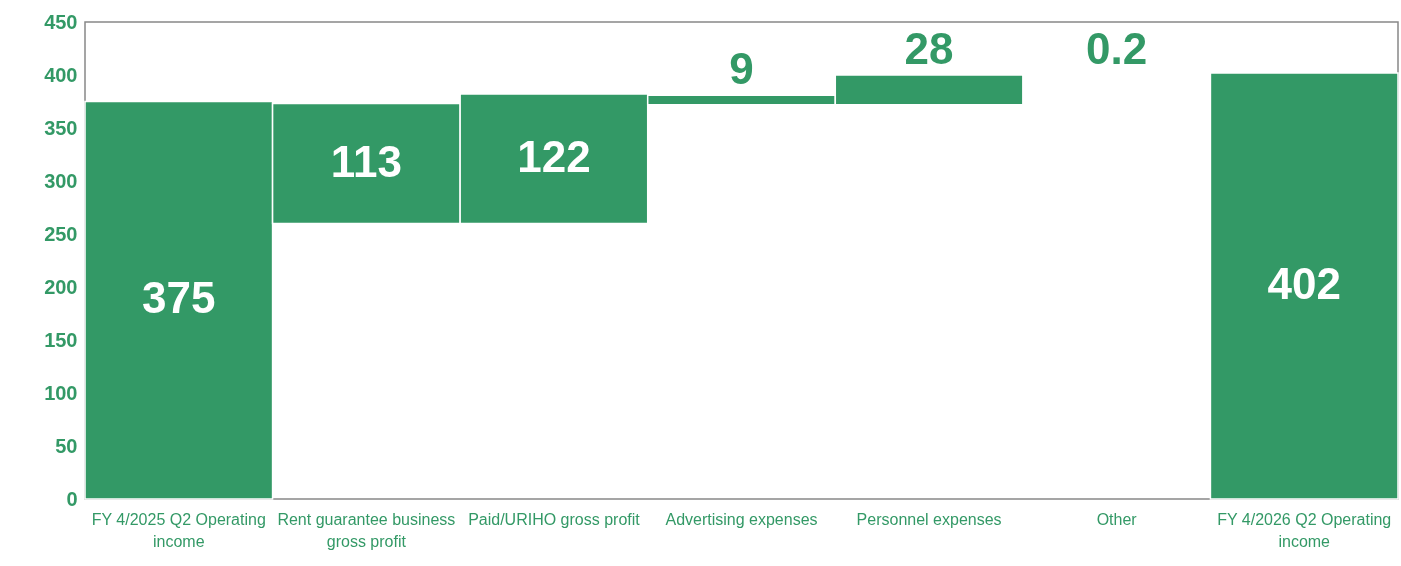 This screenshot has height=566, width=1401. I want to click on data-label: 122, so click(554, 156).